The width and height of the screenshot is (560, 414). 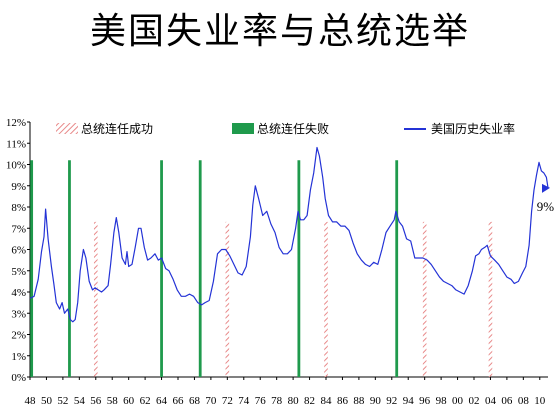 What do you see at coordinates (129, 401) in the screenshot?
I see `x-tick-label: 60` at bounding box center [129, 401].